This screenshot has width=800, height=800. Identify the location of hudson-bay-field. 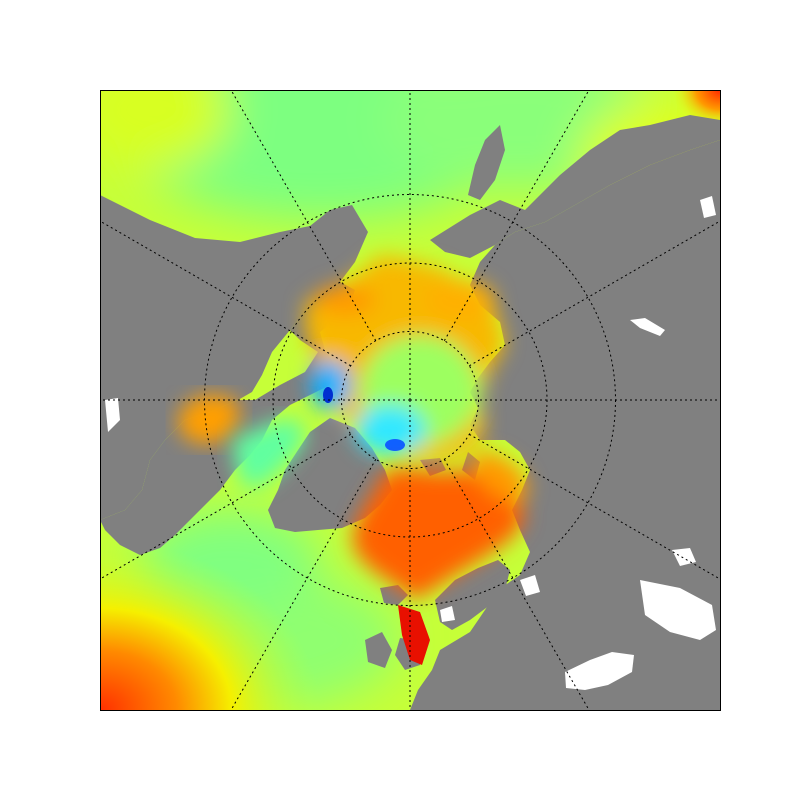
(209, 420).